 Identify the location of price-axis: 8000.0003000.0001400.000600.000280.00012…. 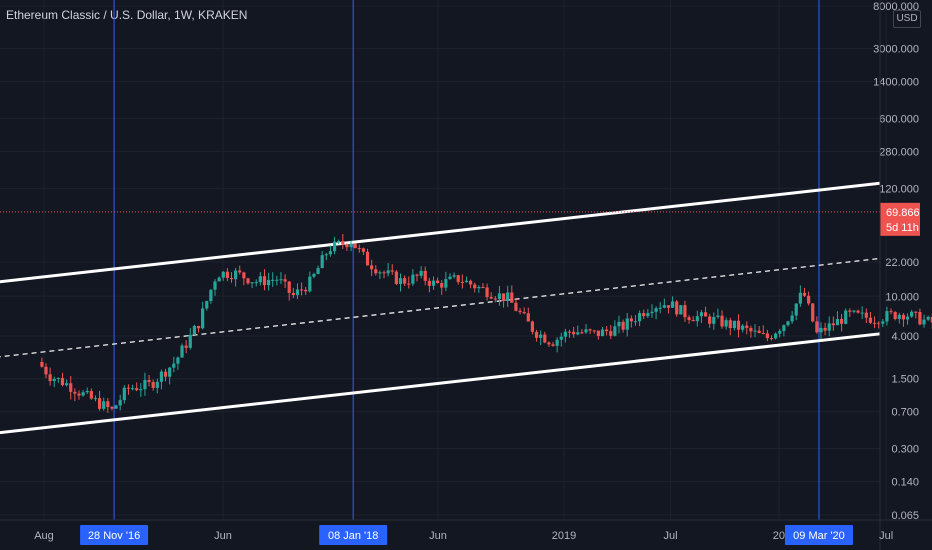
(896, 275).